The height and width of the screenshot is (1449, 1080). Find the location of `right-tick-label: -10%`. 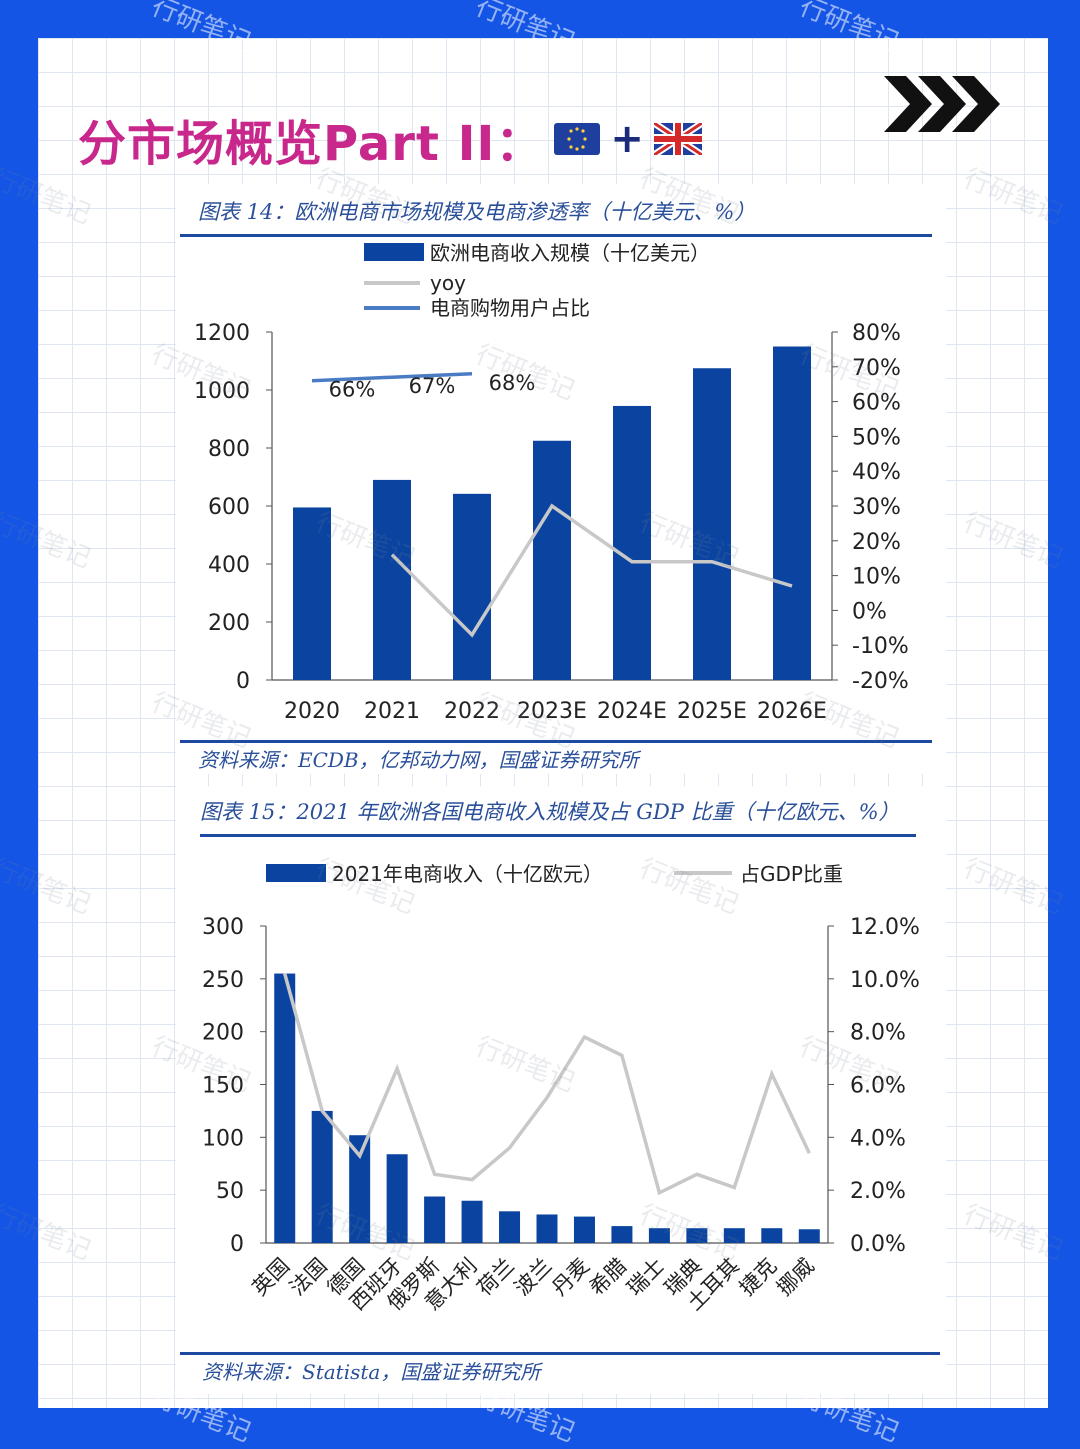

right-tick-label: -10% is located at coordinates (880, 646).